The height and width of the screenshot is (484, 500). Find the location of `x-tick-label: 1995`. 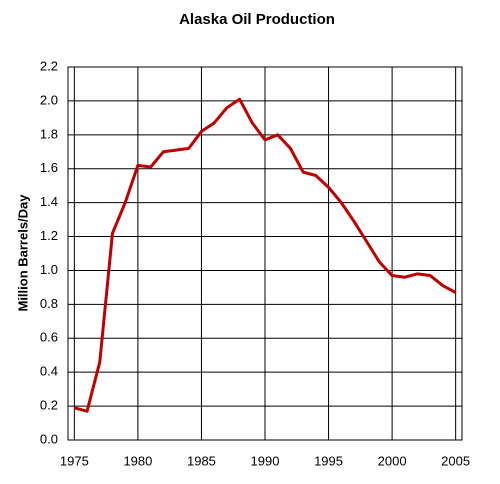

x-tick-label: 1995 is located at coordinates (328, 460).